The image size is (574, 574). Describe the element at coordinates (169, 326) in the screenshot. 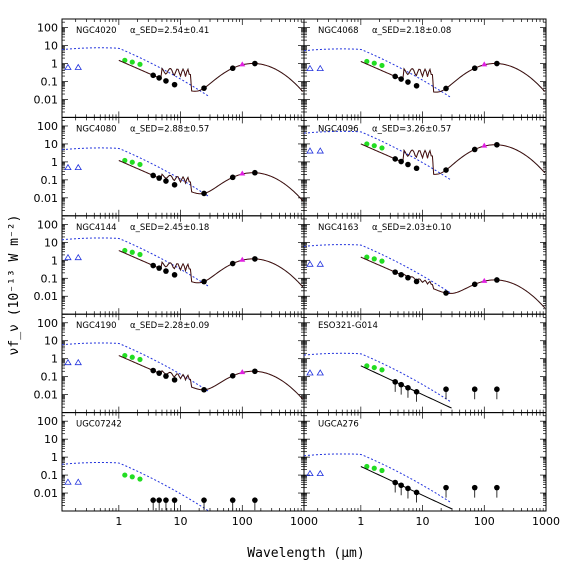

I see `panel-alpha: α_SED=2.28±0.09` at that location.